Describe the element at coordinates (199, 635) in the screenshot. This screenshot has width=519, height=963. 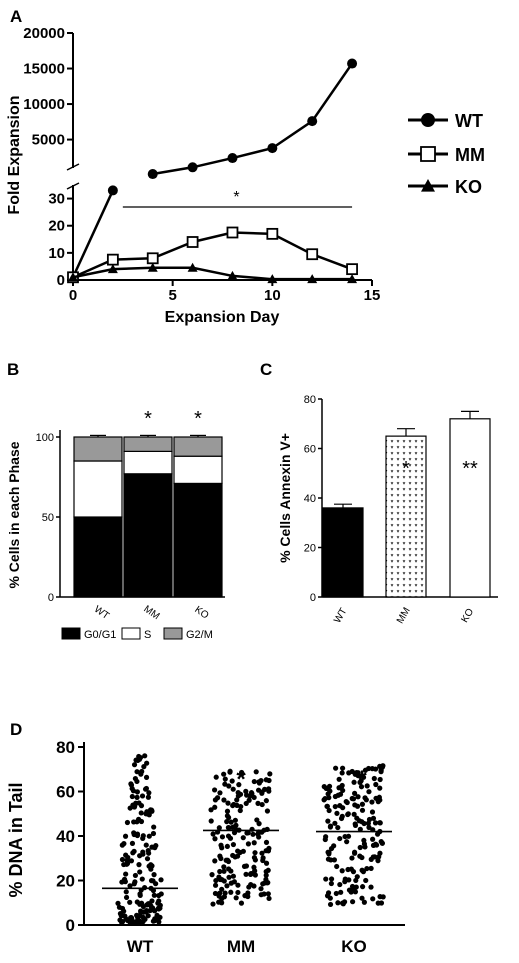
I see `b-legend-label: G2/M` at that location.